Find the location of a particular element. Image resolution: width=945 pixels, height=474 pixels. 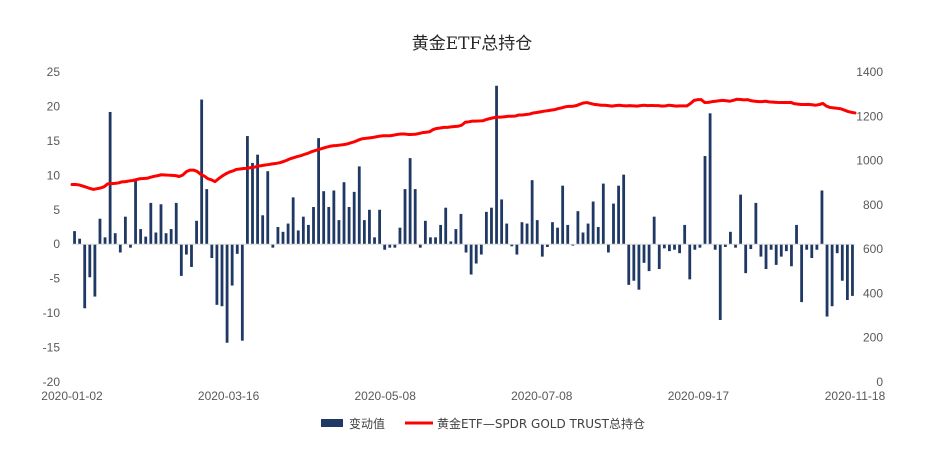

right-axis-tick-label: 1200 is located at coordinates (869, 116).